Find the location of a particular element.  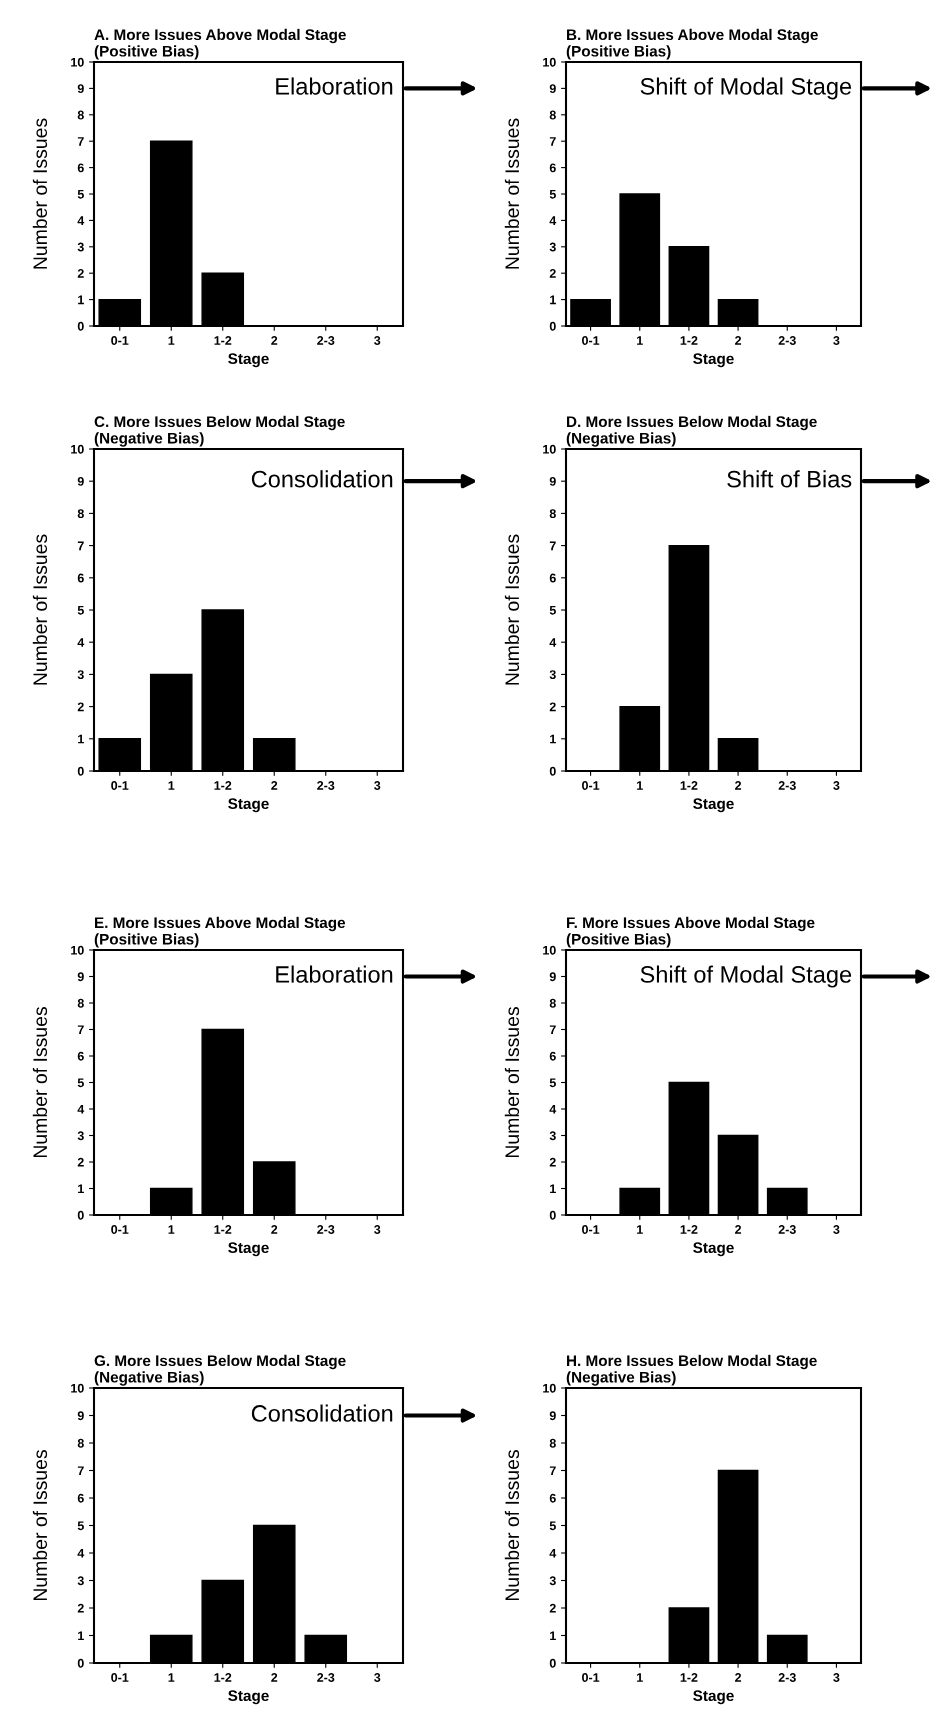

chart-title: F. More Issues Above Modal Stage (Positive Bias) is located at coordinates (690, 932).